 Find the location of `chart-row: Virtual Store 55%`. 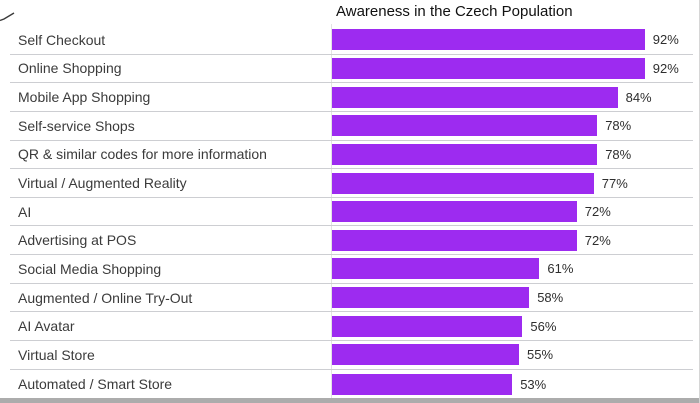

chart-row: Virtual Store 55% is located at coordinates (351, 355).